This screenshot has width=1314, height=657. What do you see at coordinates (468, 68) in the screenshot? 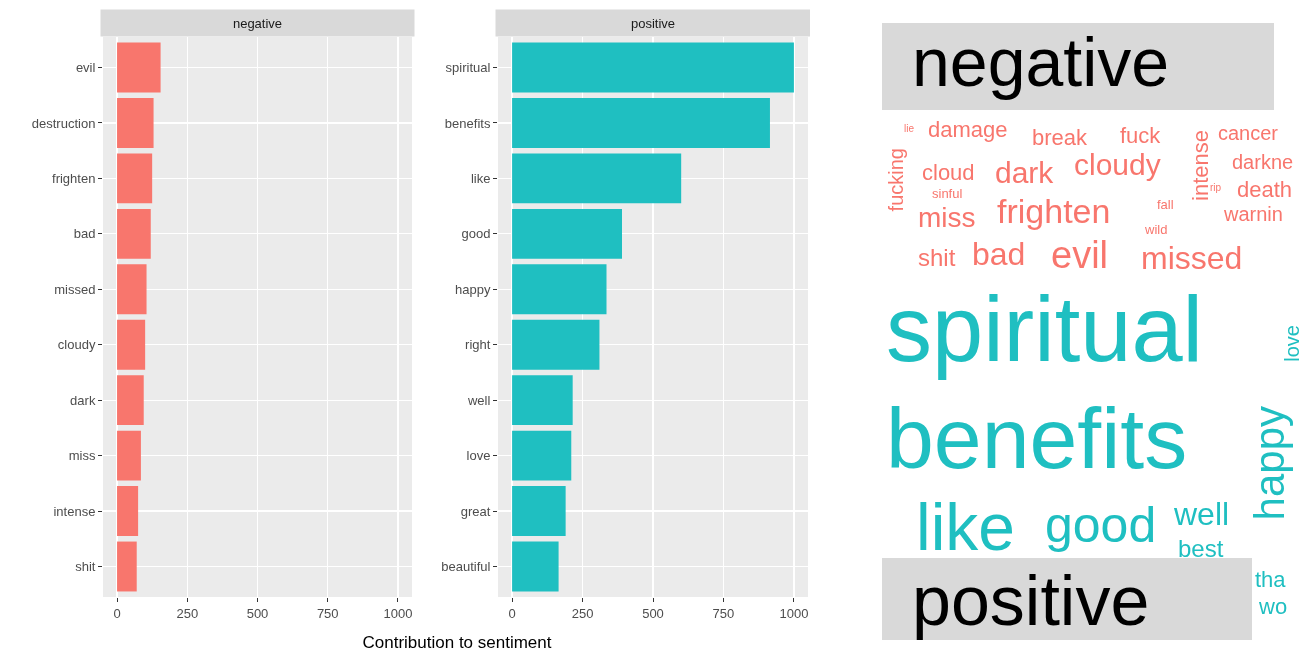
I see `y-tick-label: spiritual` at bounding box center [468, 68].